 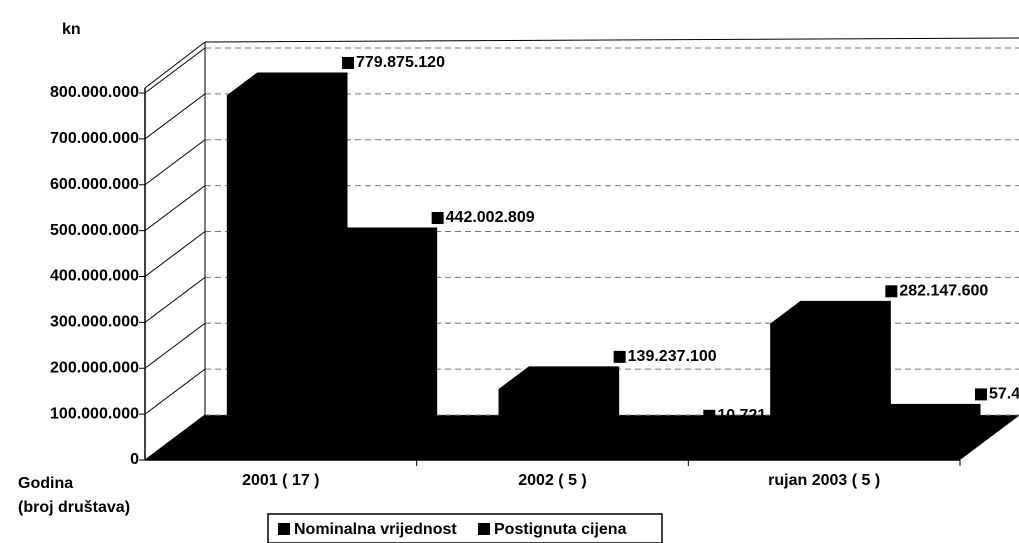 I want to click on x-axis-label: Godina, so click(x=45, y=483).